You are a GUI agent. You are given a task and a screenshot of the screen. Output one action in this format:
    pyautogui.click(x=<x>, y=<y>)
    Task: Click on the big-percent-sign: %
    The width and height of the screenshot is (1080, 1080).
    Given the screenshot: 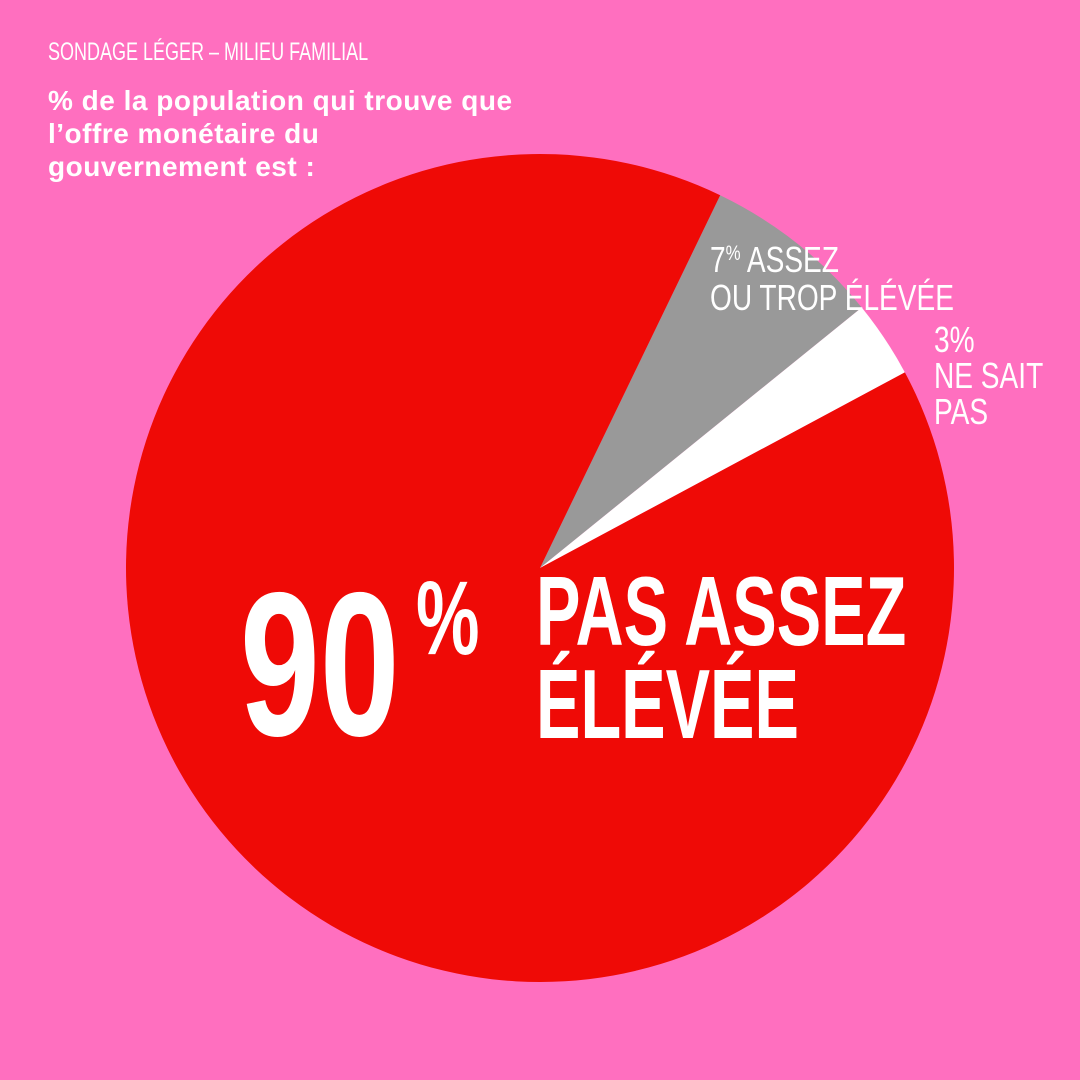 What is the action you would take?
    pyautogui.click(x=448, y=618)
    